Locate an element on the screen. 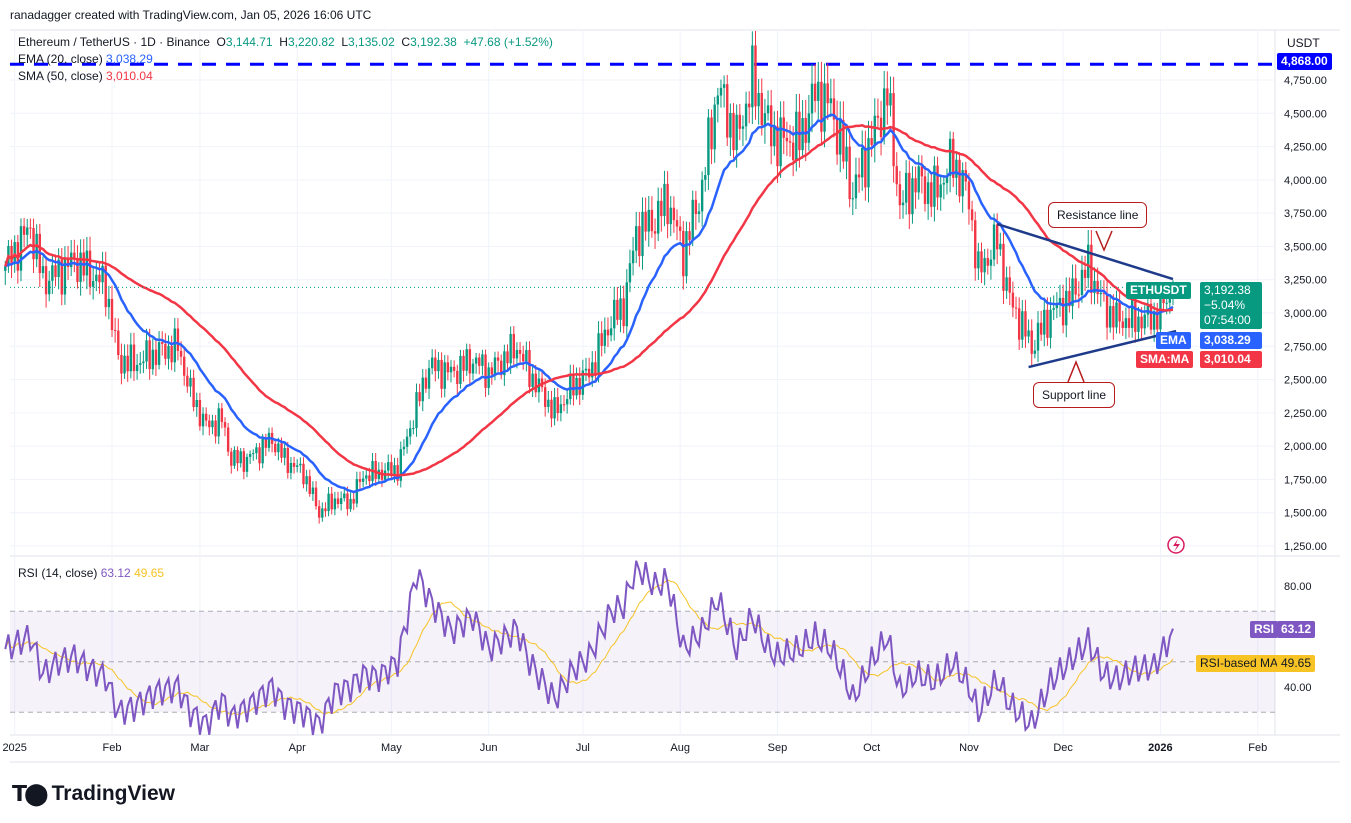 The image size is (1351, 823). rsi-axis-label: RSI is located at coordinates (1264, 629).